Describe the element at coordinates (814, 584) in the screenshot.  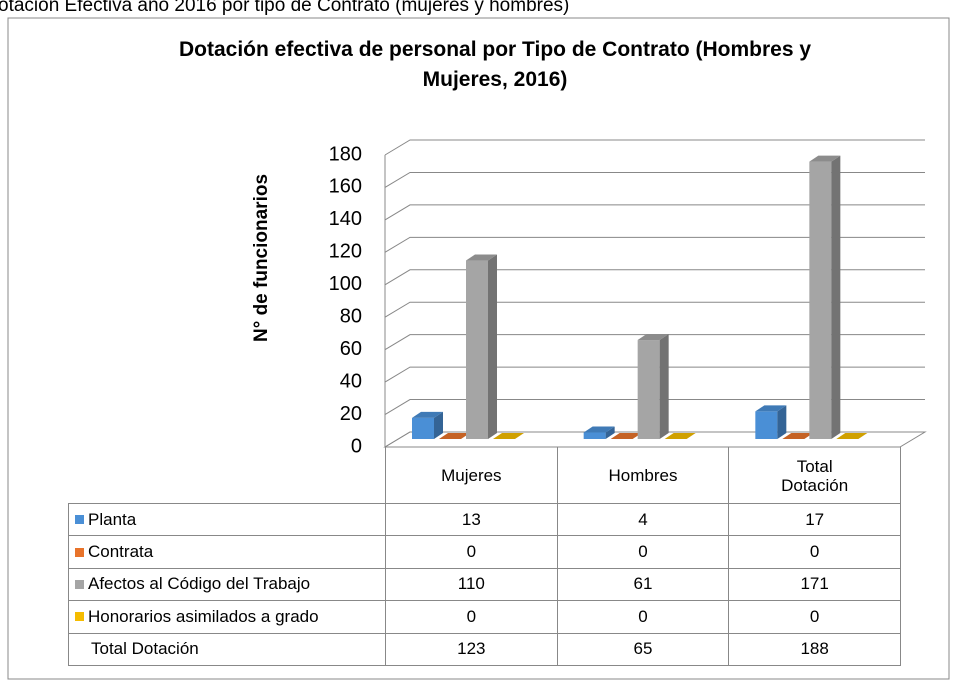
I see `table-cell: 171` at that location.